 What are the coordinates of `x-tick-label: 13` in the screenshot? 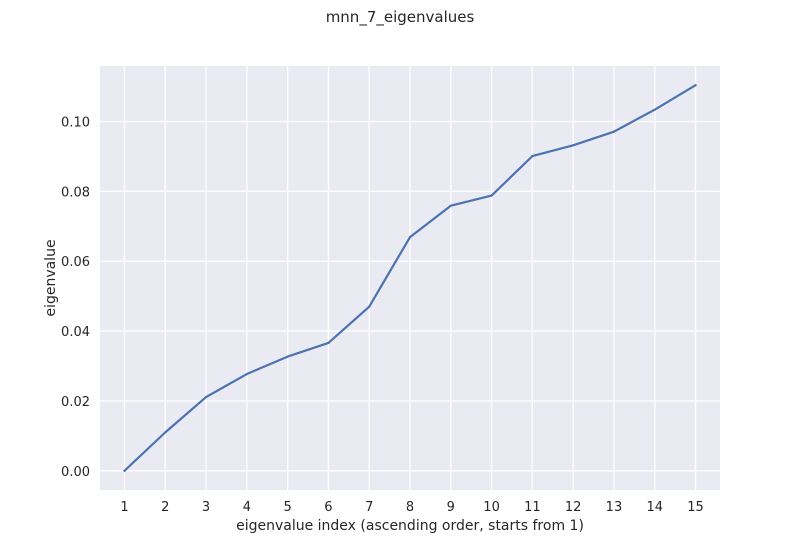 It's located at (614, 507).